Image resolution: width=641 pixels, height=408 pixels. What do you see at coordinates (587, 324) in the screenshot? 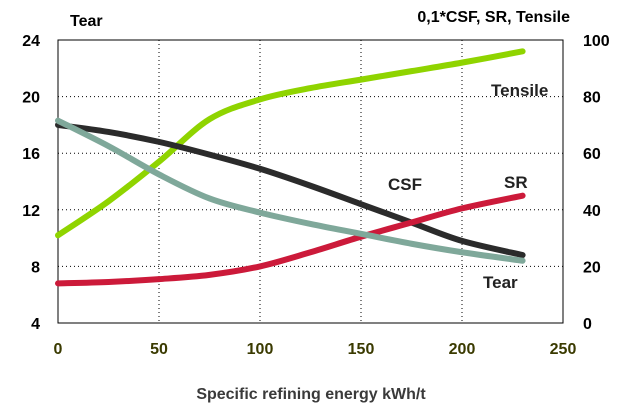
I see `right-tick-label: 0` at bounding box center [587, 324].